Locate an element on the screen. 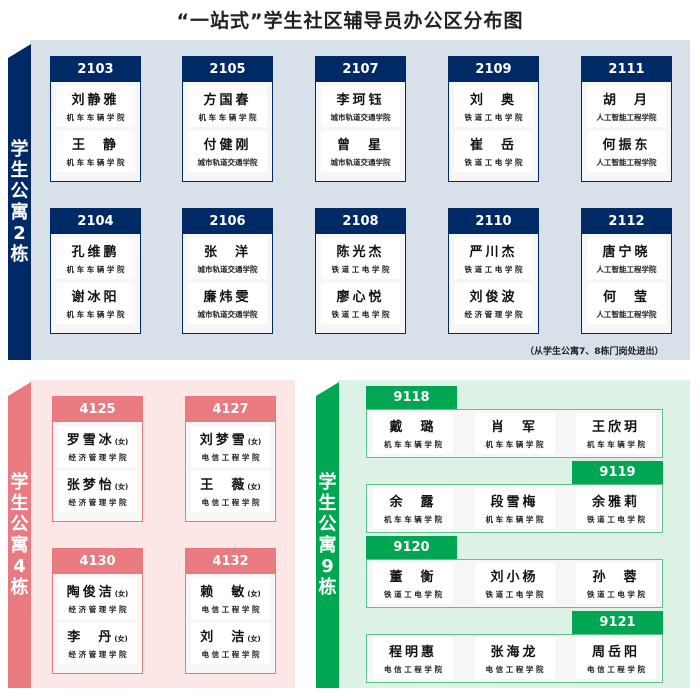 The width and height of the screenshot is (700, 696). counselor-name: 何振东 is located at coordinates (626, 143).